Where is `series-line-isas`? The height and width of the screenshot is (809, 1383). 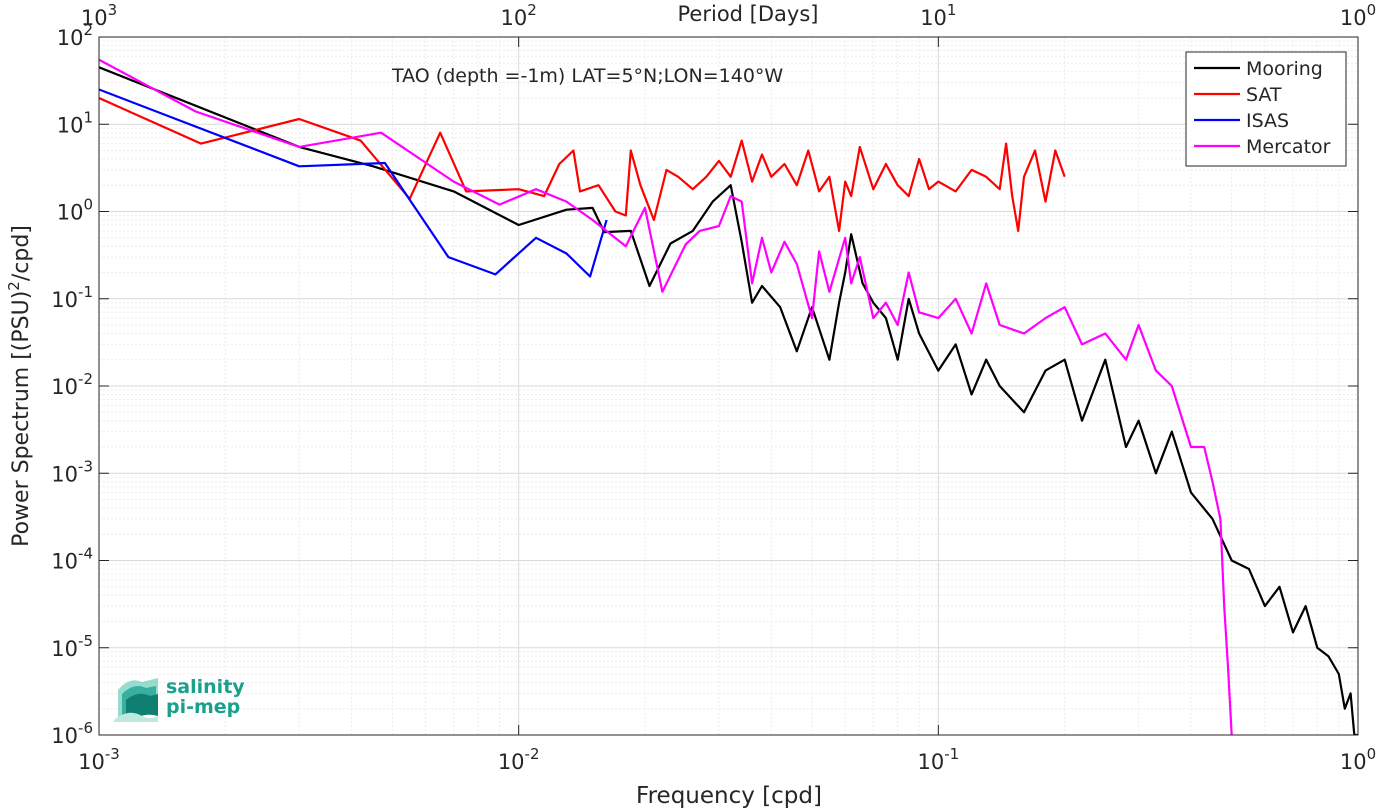 series-line-isas is located at coordinates (353, 183).